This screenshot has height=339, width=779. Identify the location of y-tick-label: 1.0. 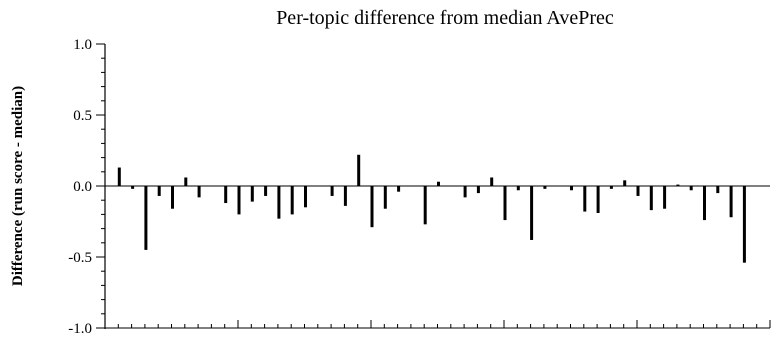
(82, 45).